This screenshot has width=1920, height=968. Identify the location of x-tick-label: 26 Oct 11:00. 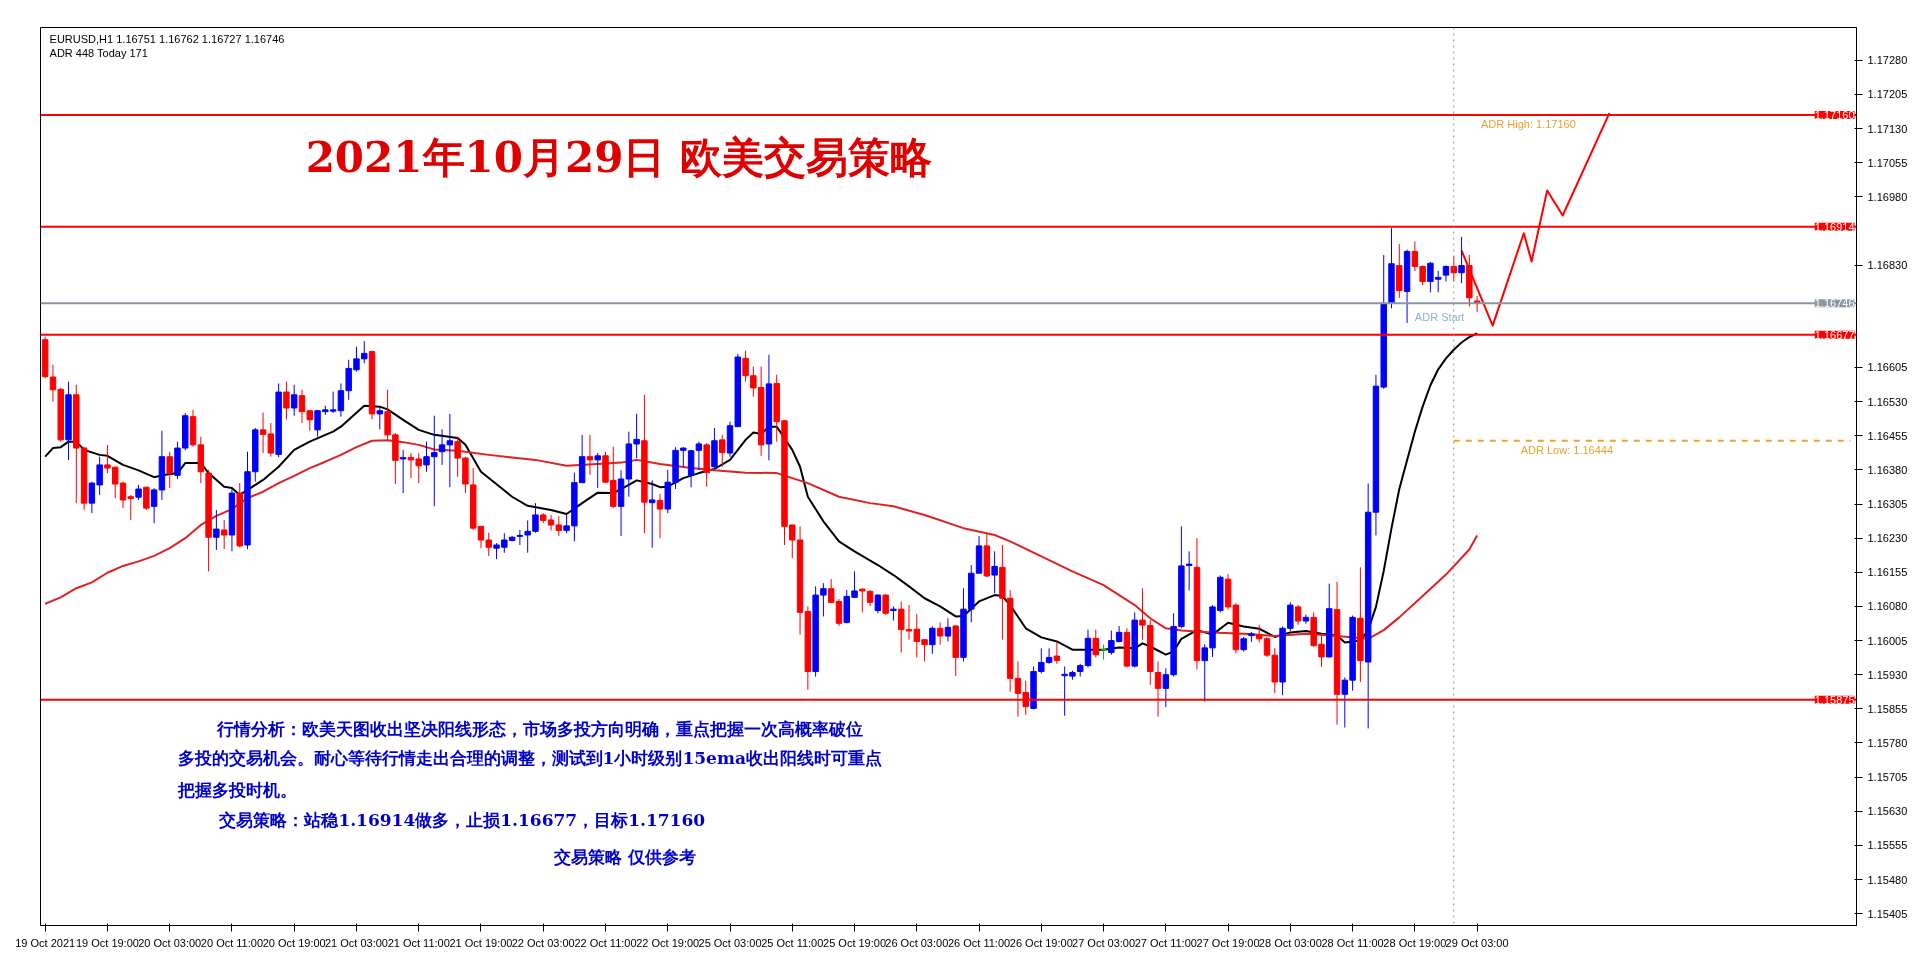
(979, 942).